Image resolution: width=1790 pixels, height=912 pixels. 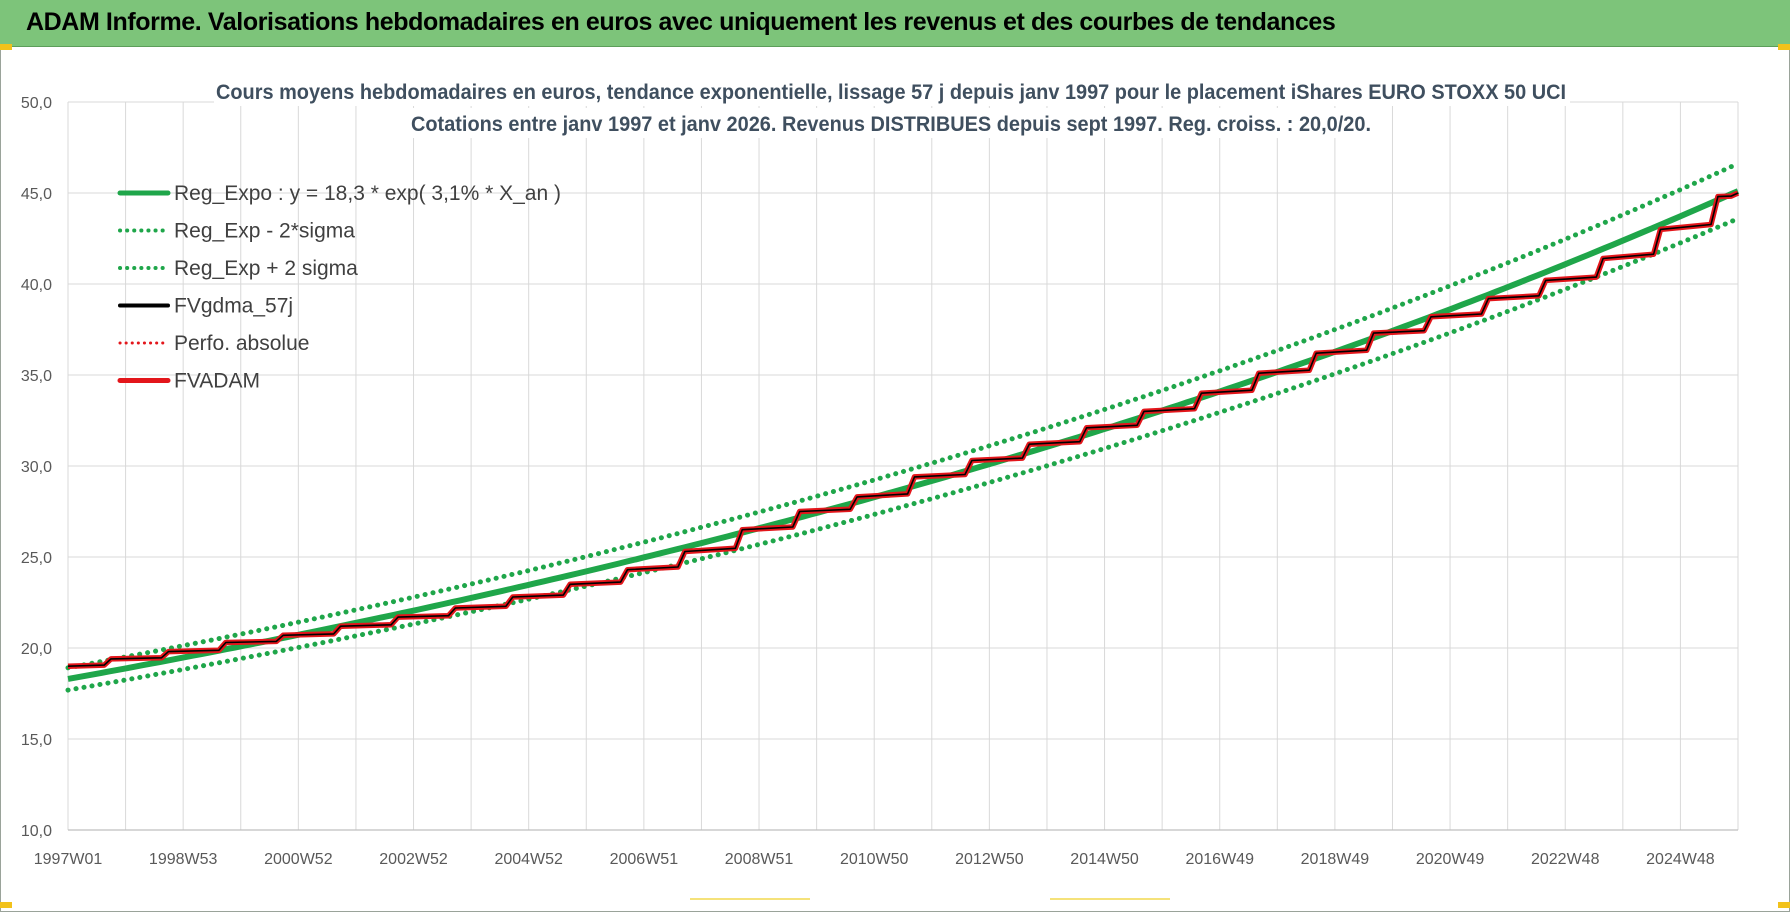 What do you see at coordinates (68, 859) in the screenshot?
I see `x-tick-label: 1997W01` at bounding box center [68, 859].